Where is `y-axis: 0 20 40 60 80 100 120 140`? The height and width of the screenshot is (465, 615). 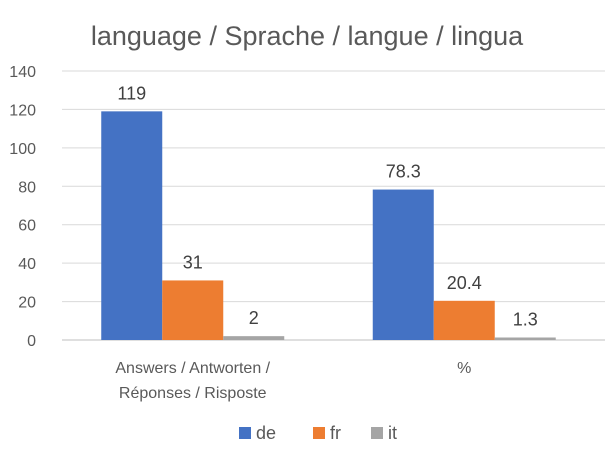
y-axis: 0 20 40 60 80 100 120 140 is located at coordinates (22, 207).